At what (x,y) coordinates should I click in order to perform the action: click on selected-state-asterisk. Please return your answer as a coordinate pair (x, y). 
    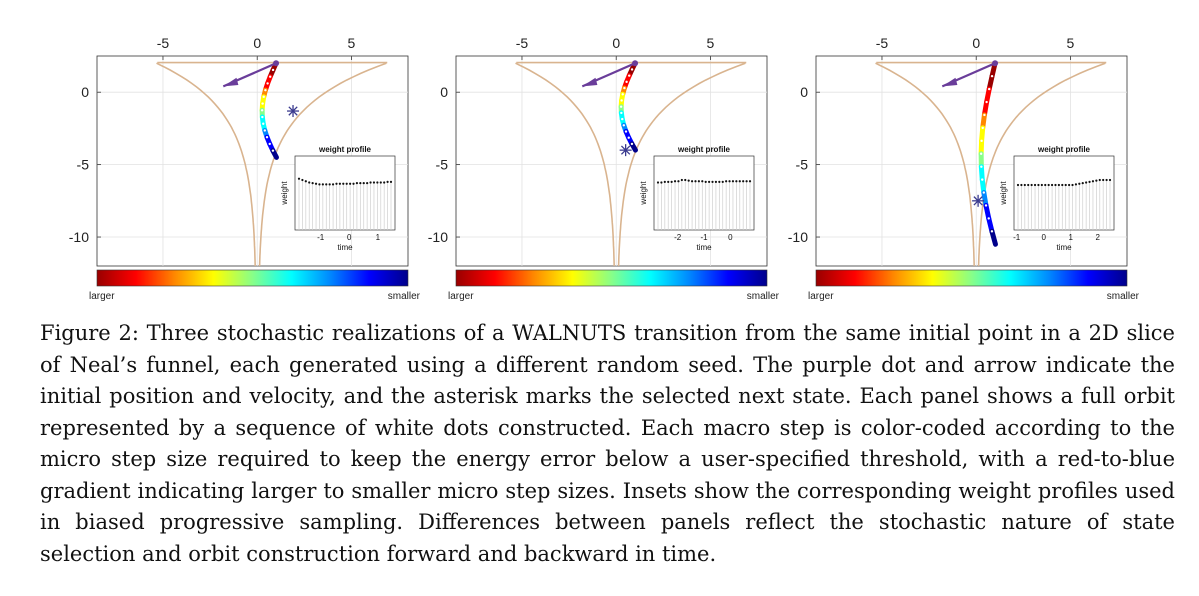
    Looking at the image, I should click on (625, 150).